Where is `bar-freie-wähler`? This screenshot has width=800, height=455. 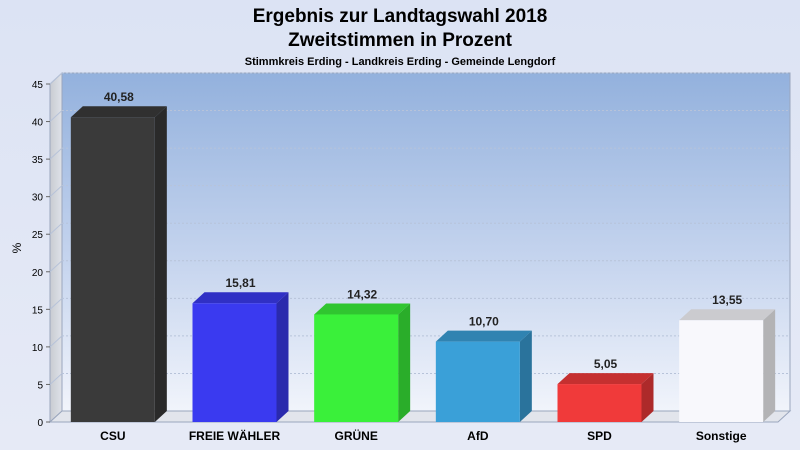
bar-freie-wähler is located at coordinates (240, 357).